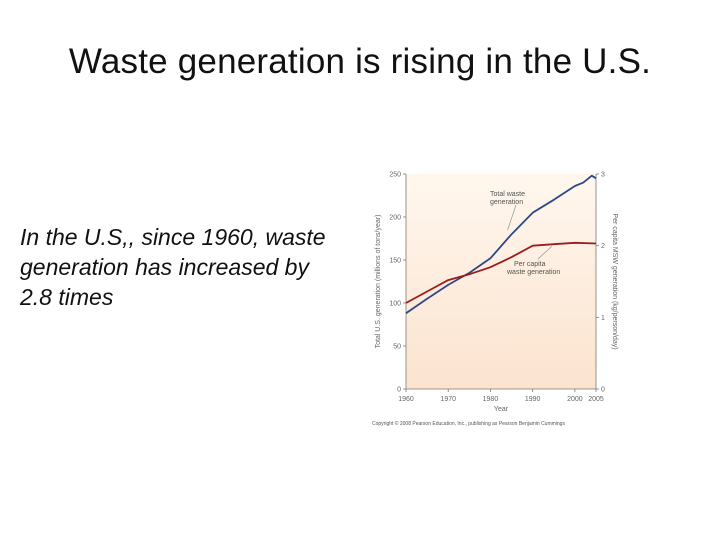 The width and height of the screenshot is (720, 540). What do you see at coordinates (603, 390) in the screenshot?
I see `y-tick-label-right: 0` at bounding box center [603, 390].